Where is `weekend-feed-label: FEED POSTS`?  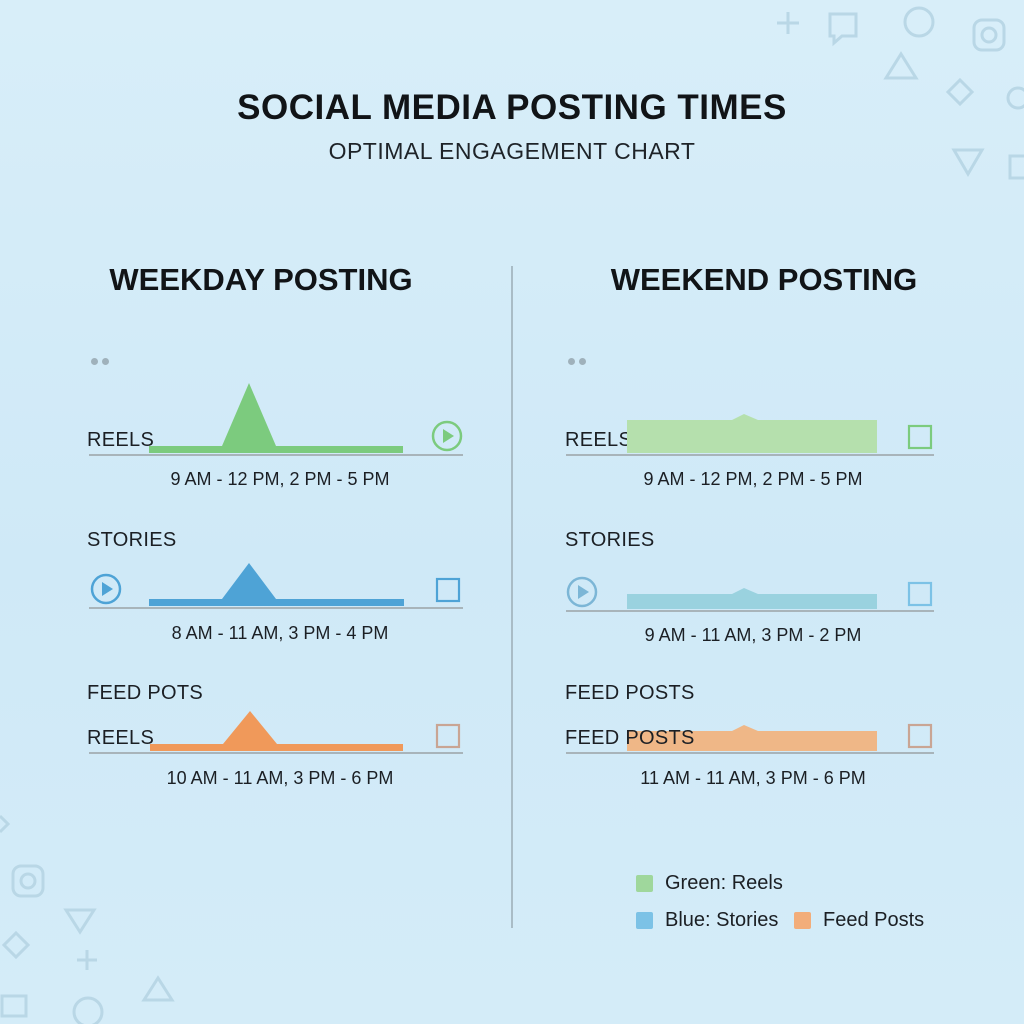 weekend-feed-label: FEED POSTS is located at coordinates (630, 693).